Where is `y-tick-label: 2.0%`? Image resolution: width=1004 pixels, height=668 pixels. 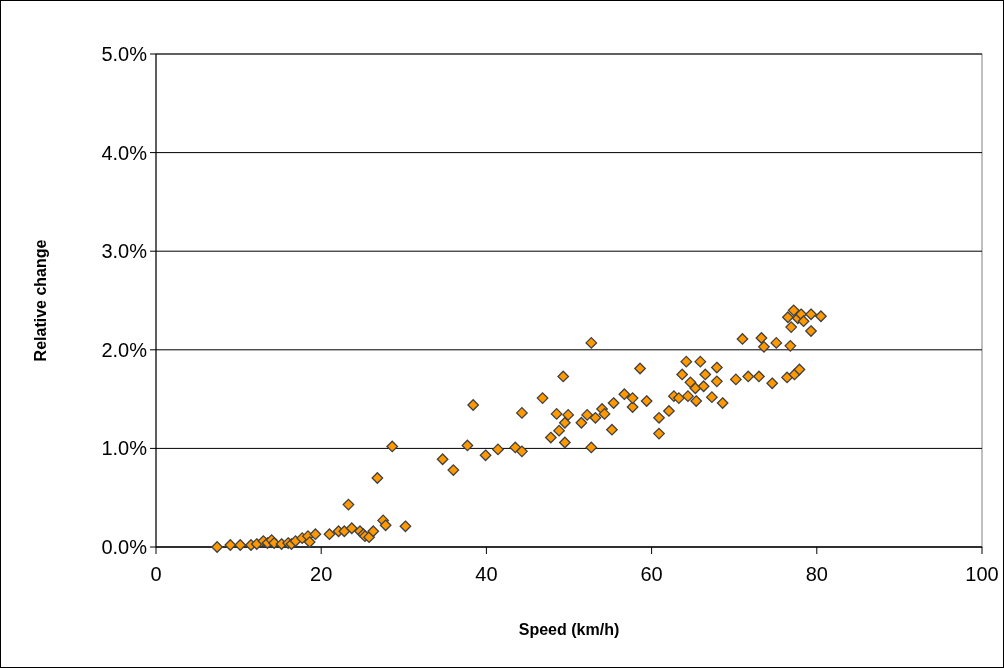
y-tick-label: 2.0% is located at coordinates (124, 349).